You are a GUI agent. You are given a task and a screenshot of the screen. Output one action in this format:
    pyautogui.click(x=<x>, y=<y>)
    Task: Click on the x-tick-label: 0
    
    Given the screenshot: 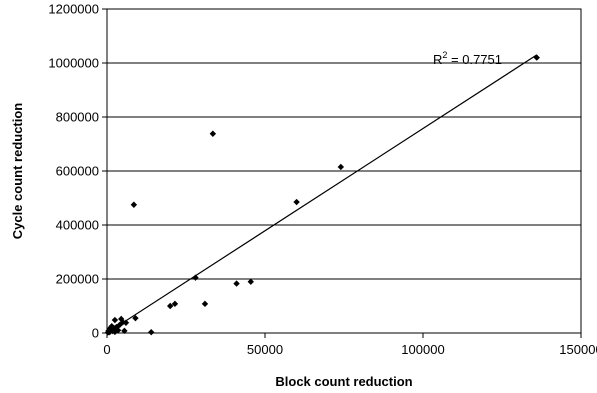 What is the action you would take?
    pyautogui.click(x=106, y=349)
    